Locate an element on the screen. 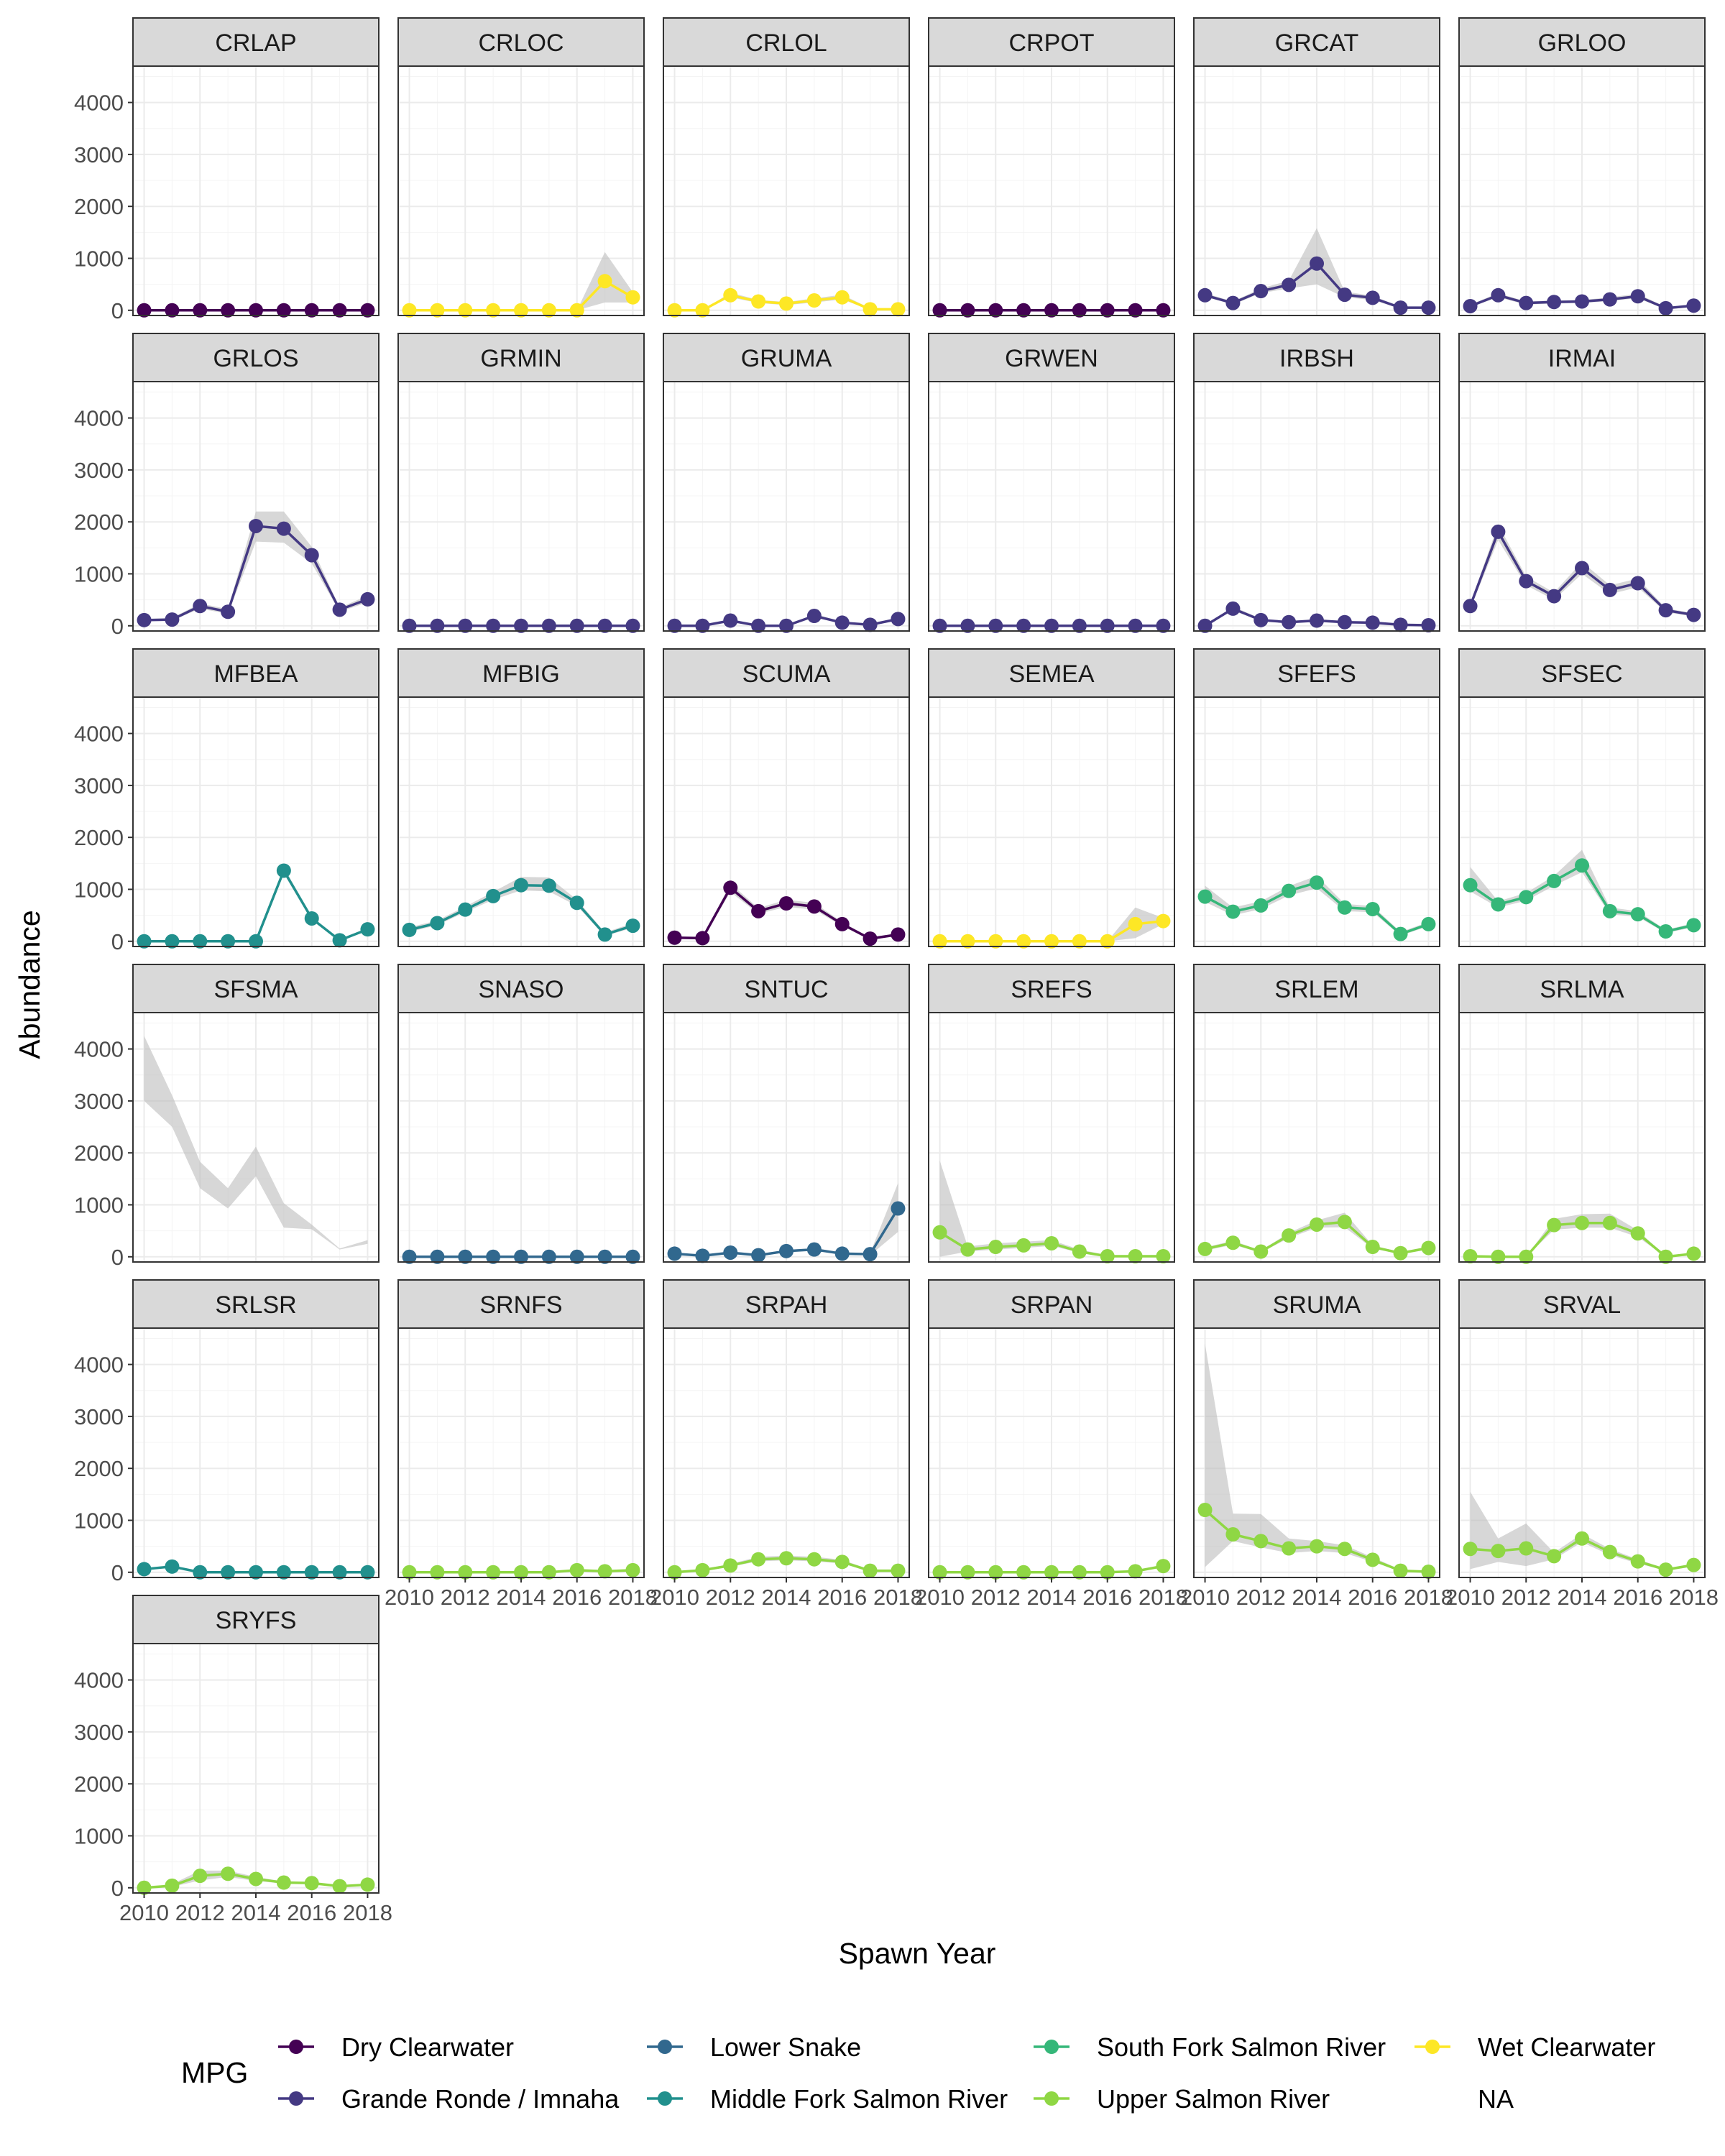  facet-panel-sntuc: SNTUC is located at coordinates (786, 1113).